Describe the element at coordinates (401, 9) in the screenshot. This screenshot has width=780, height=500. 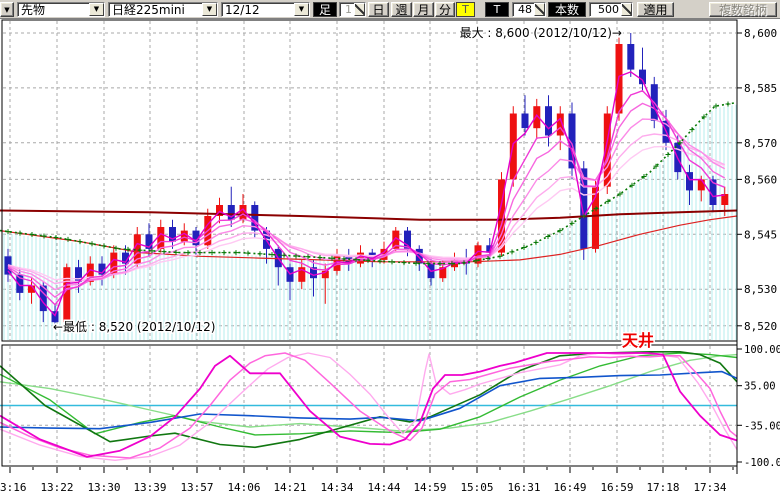
I see `period-week-button: 週` at that location.